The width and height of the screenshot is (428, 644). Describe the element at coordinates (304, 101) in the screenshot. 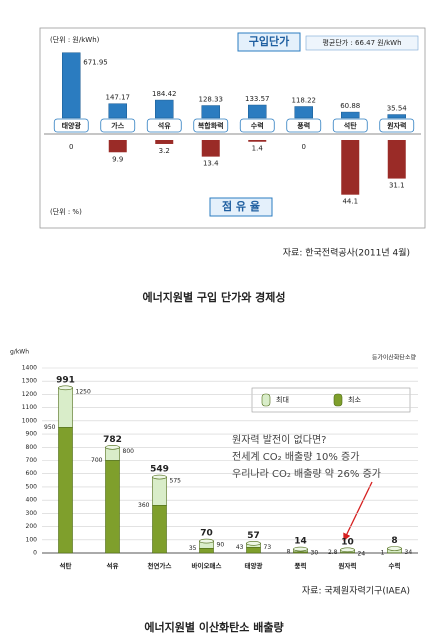

I see `data-label: 118.22` at that location.